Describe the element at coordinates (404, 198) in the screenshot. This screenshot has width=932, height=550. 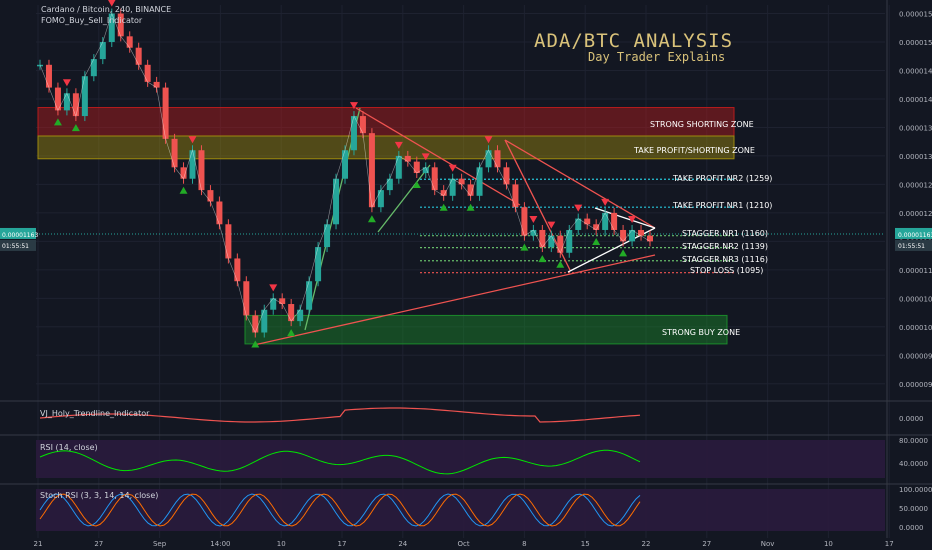
I see `rising-trendline` at that location.